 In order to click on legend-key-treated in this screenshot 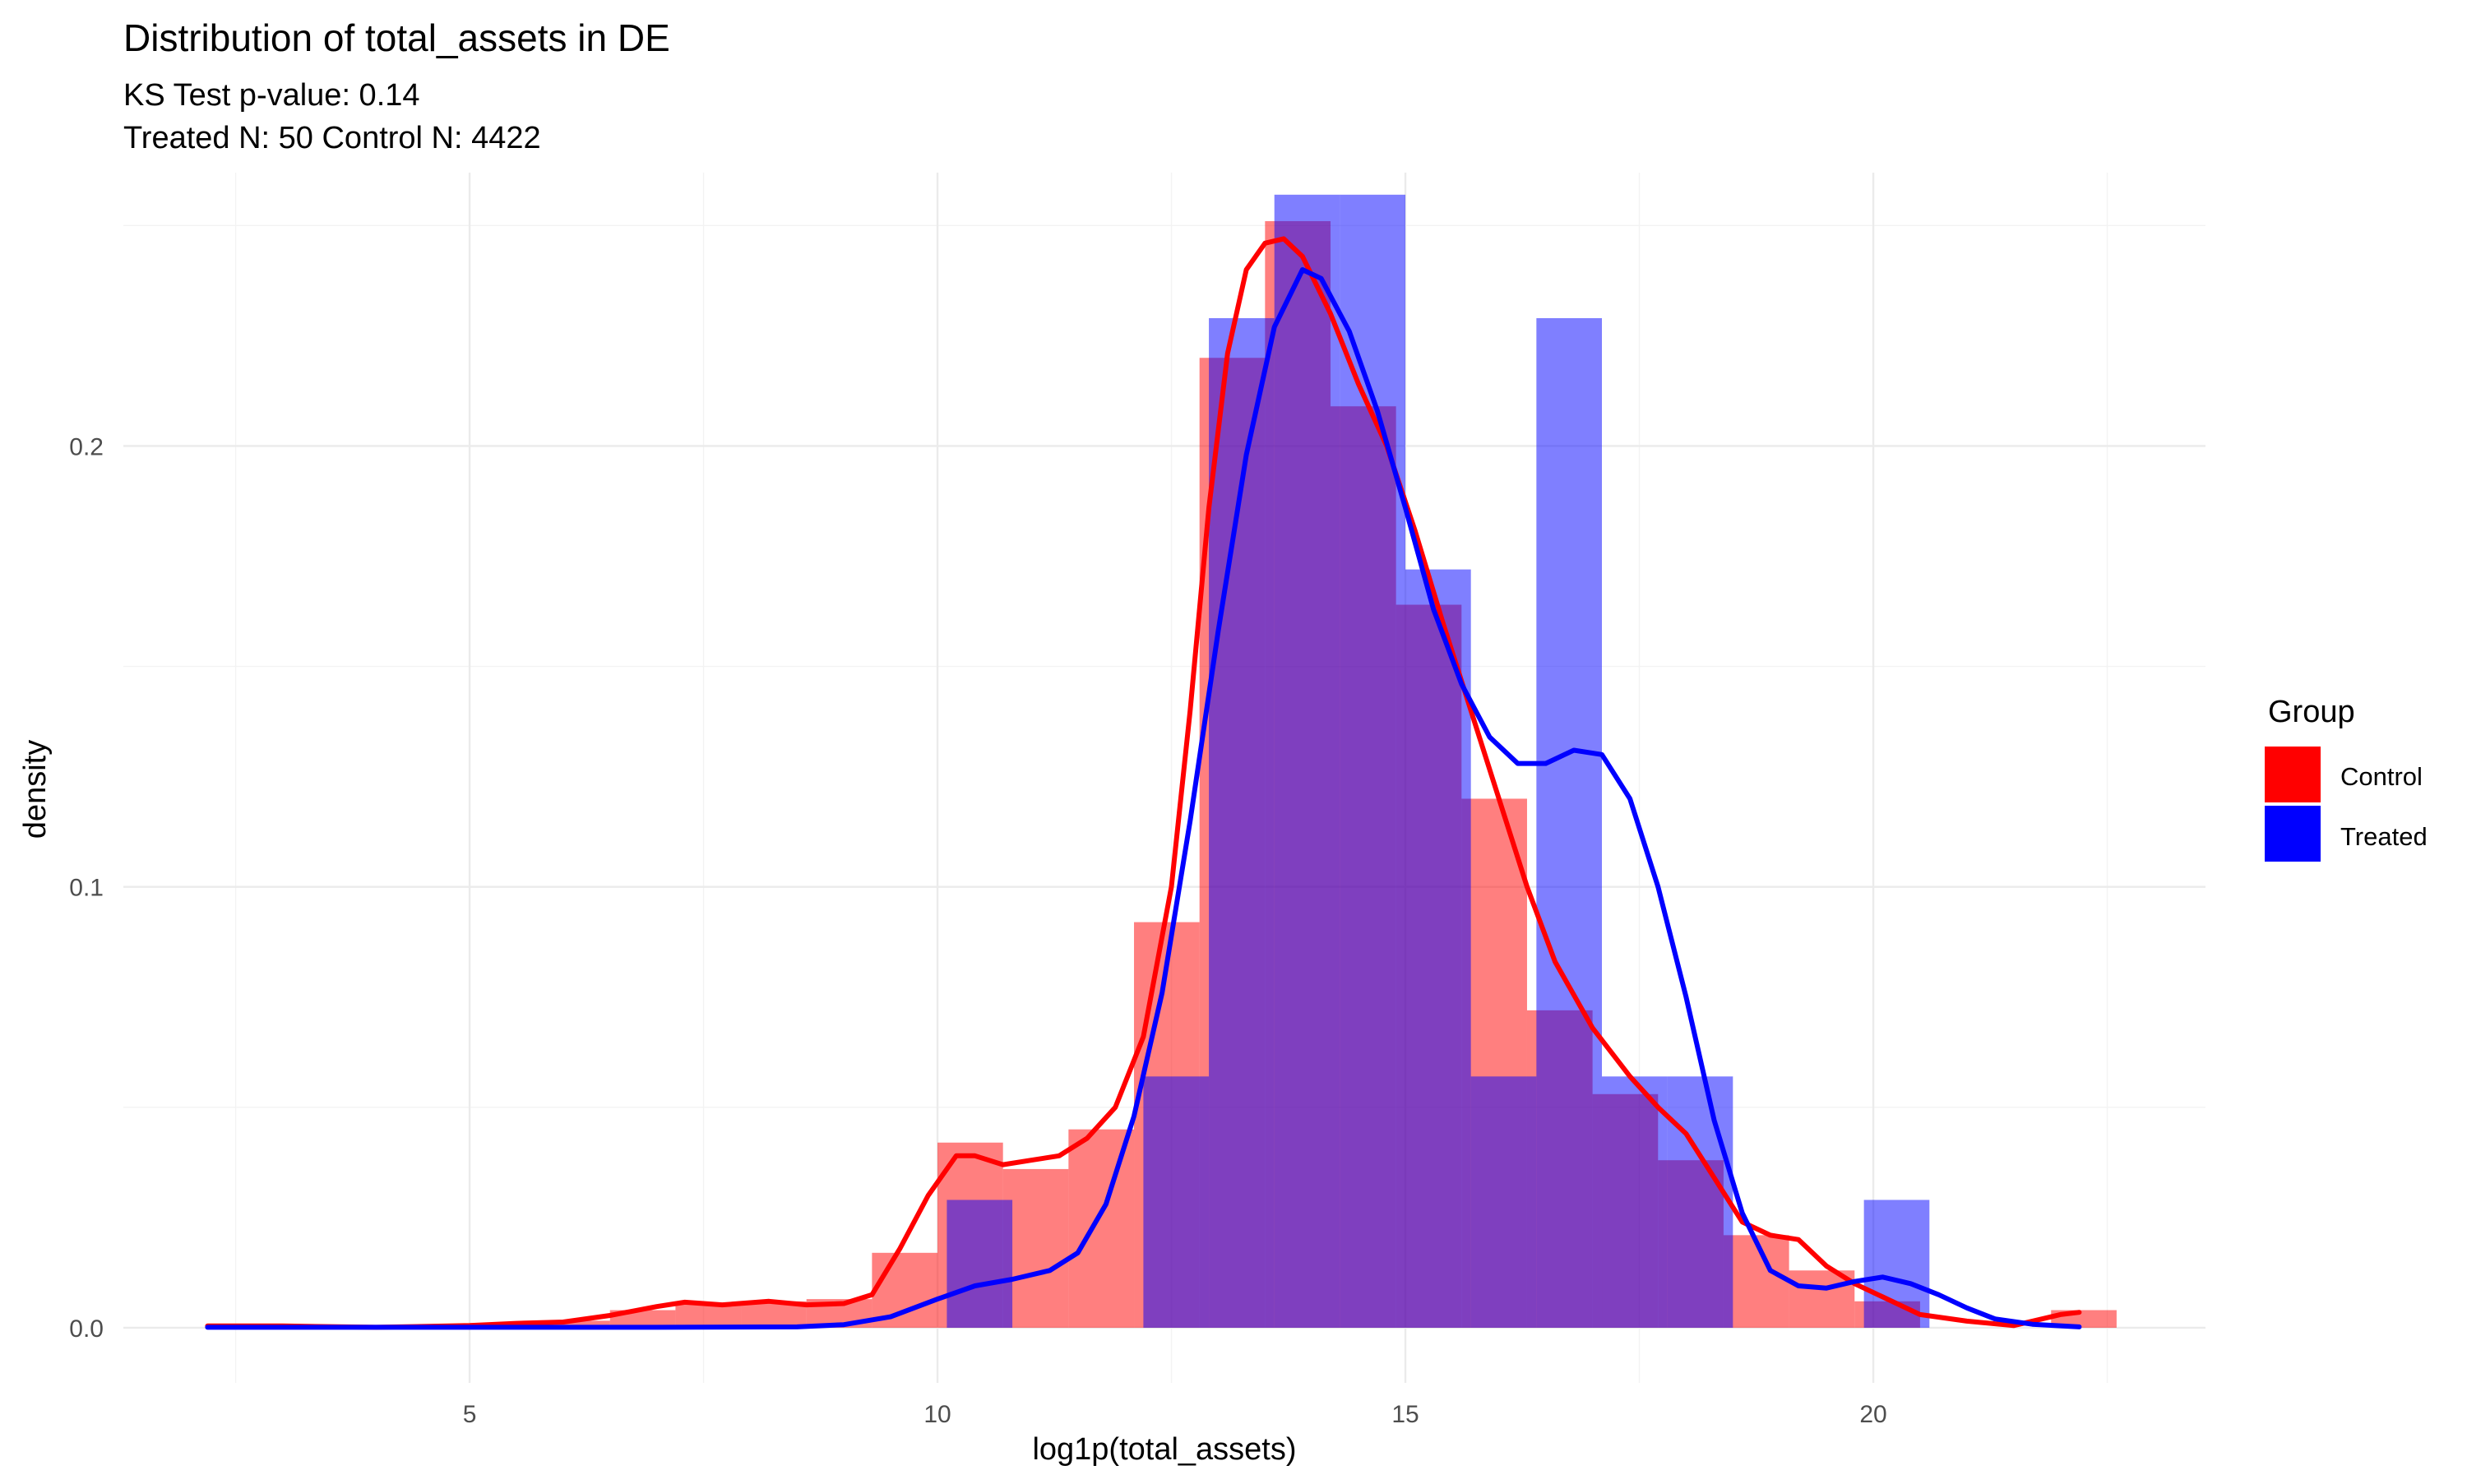, I will do `click(2293, 834)`.